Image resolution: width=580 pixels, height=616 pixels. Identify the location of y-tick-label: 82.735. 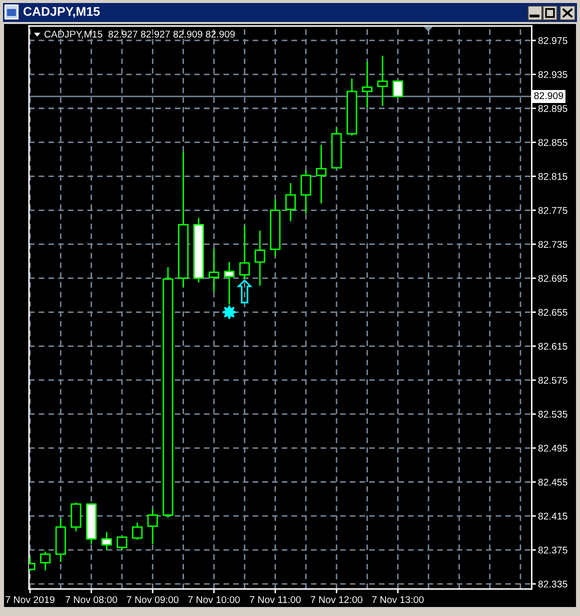
(553, 244).